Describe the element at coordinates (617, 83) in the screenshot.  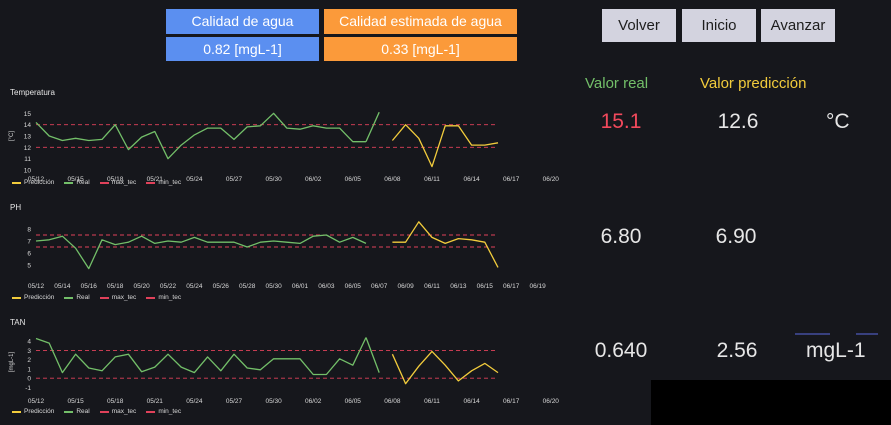
I see `real-value-header: Valor real` at that location.